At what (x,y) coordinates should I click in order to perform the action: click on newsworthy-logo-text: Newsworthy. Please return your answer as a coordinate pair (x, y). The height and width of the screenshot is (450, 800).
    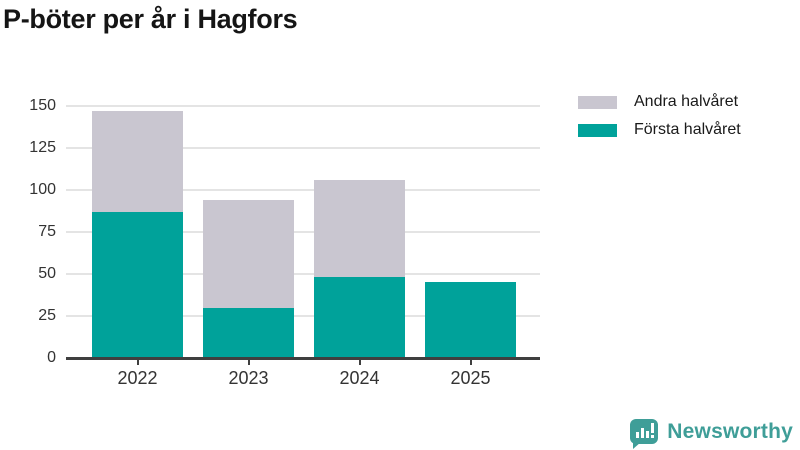
    Looking at the image, I should click on (730, 431).